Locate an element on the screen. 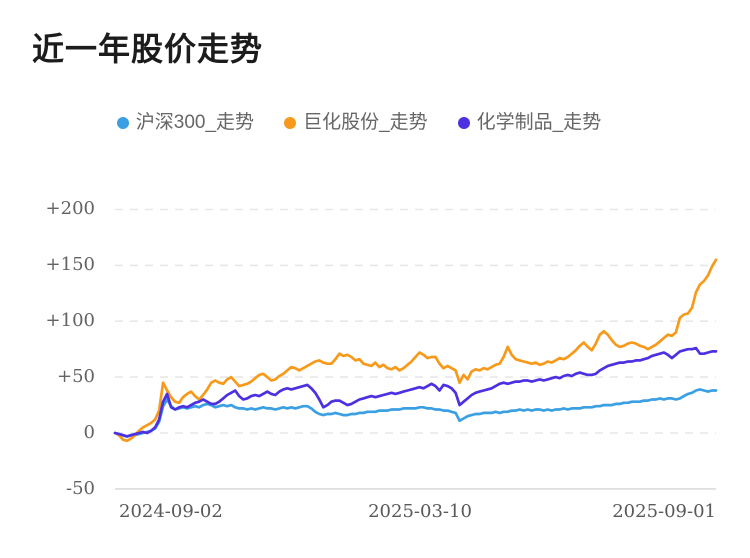 Image resolution: width=750 pixels, height=558 pixels. legend-dot-hs300-icon is located at coordinates (122, 123).